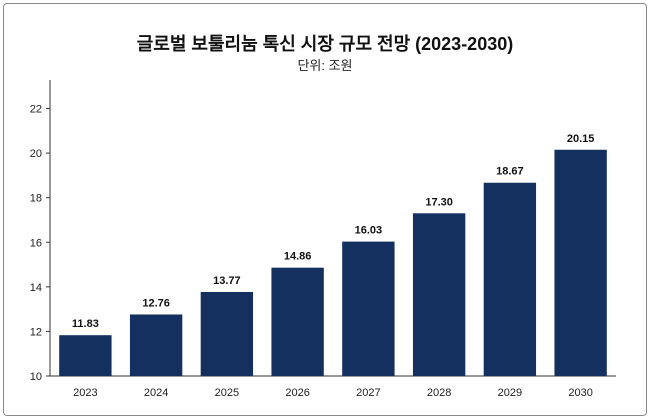  I want to click on x-tick-label-2024: 2024, so click(156, 393).